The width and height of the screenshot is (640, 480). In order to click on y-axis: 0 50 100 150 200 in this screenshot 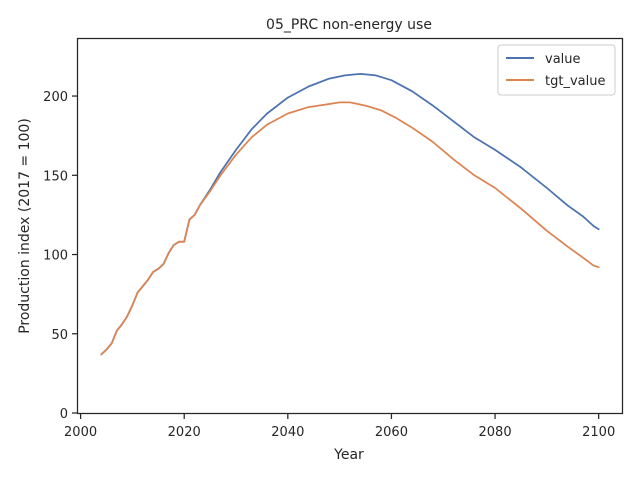, I will do `click(60, 256)`.